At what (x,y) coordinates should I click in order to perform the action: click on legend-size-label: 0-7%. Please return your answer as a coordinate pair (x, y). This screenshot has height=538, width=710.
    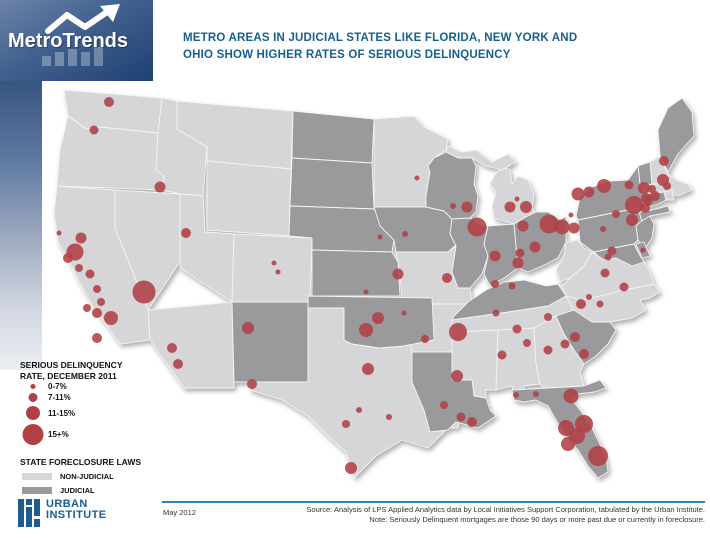
    Looking at the image, I should click on (57, 386).